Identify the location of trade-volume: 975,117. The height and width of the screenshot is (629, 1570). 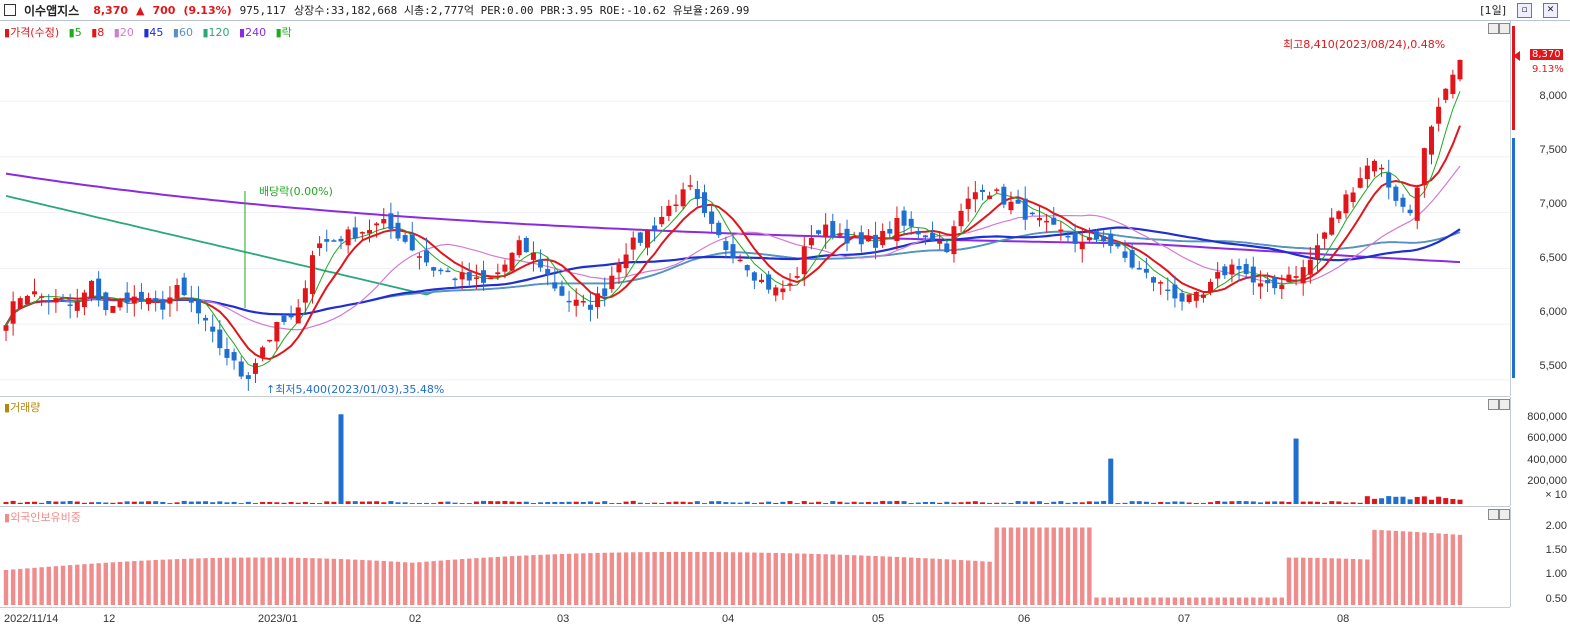
(263, 10).